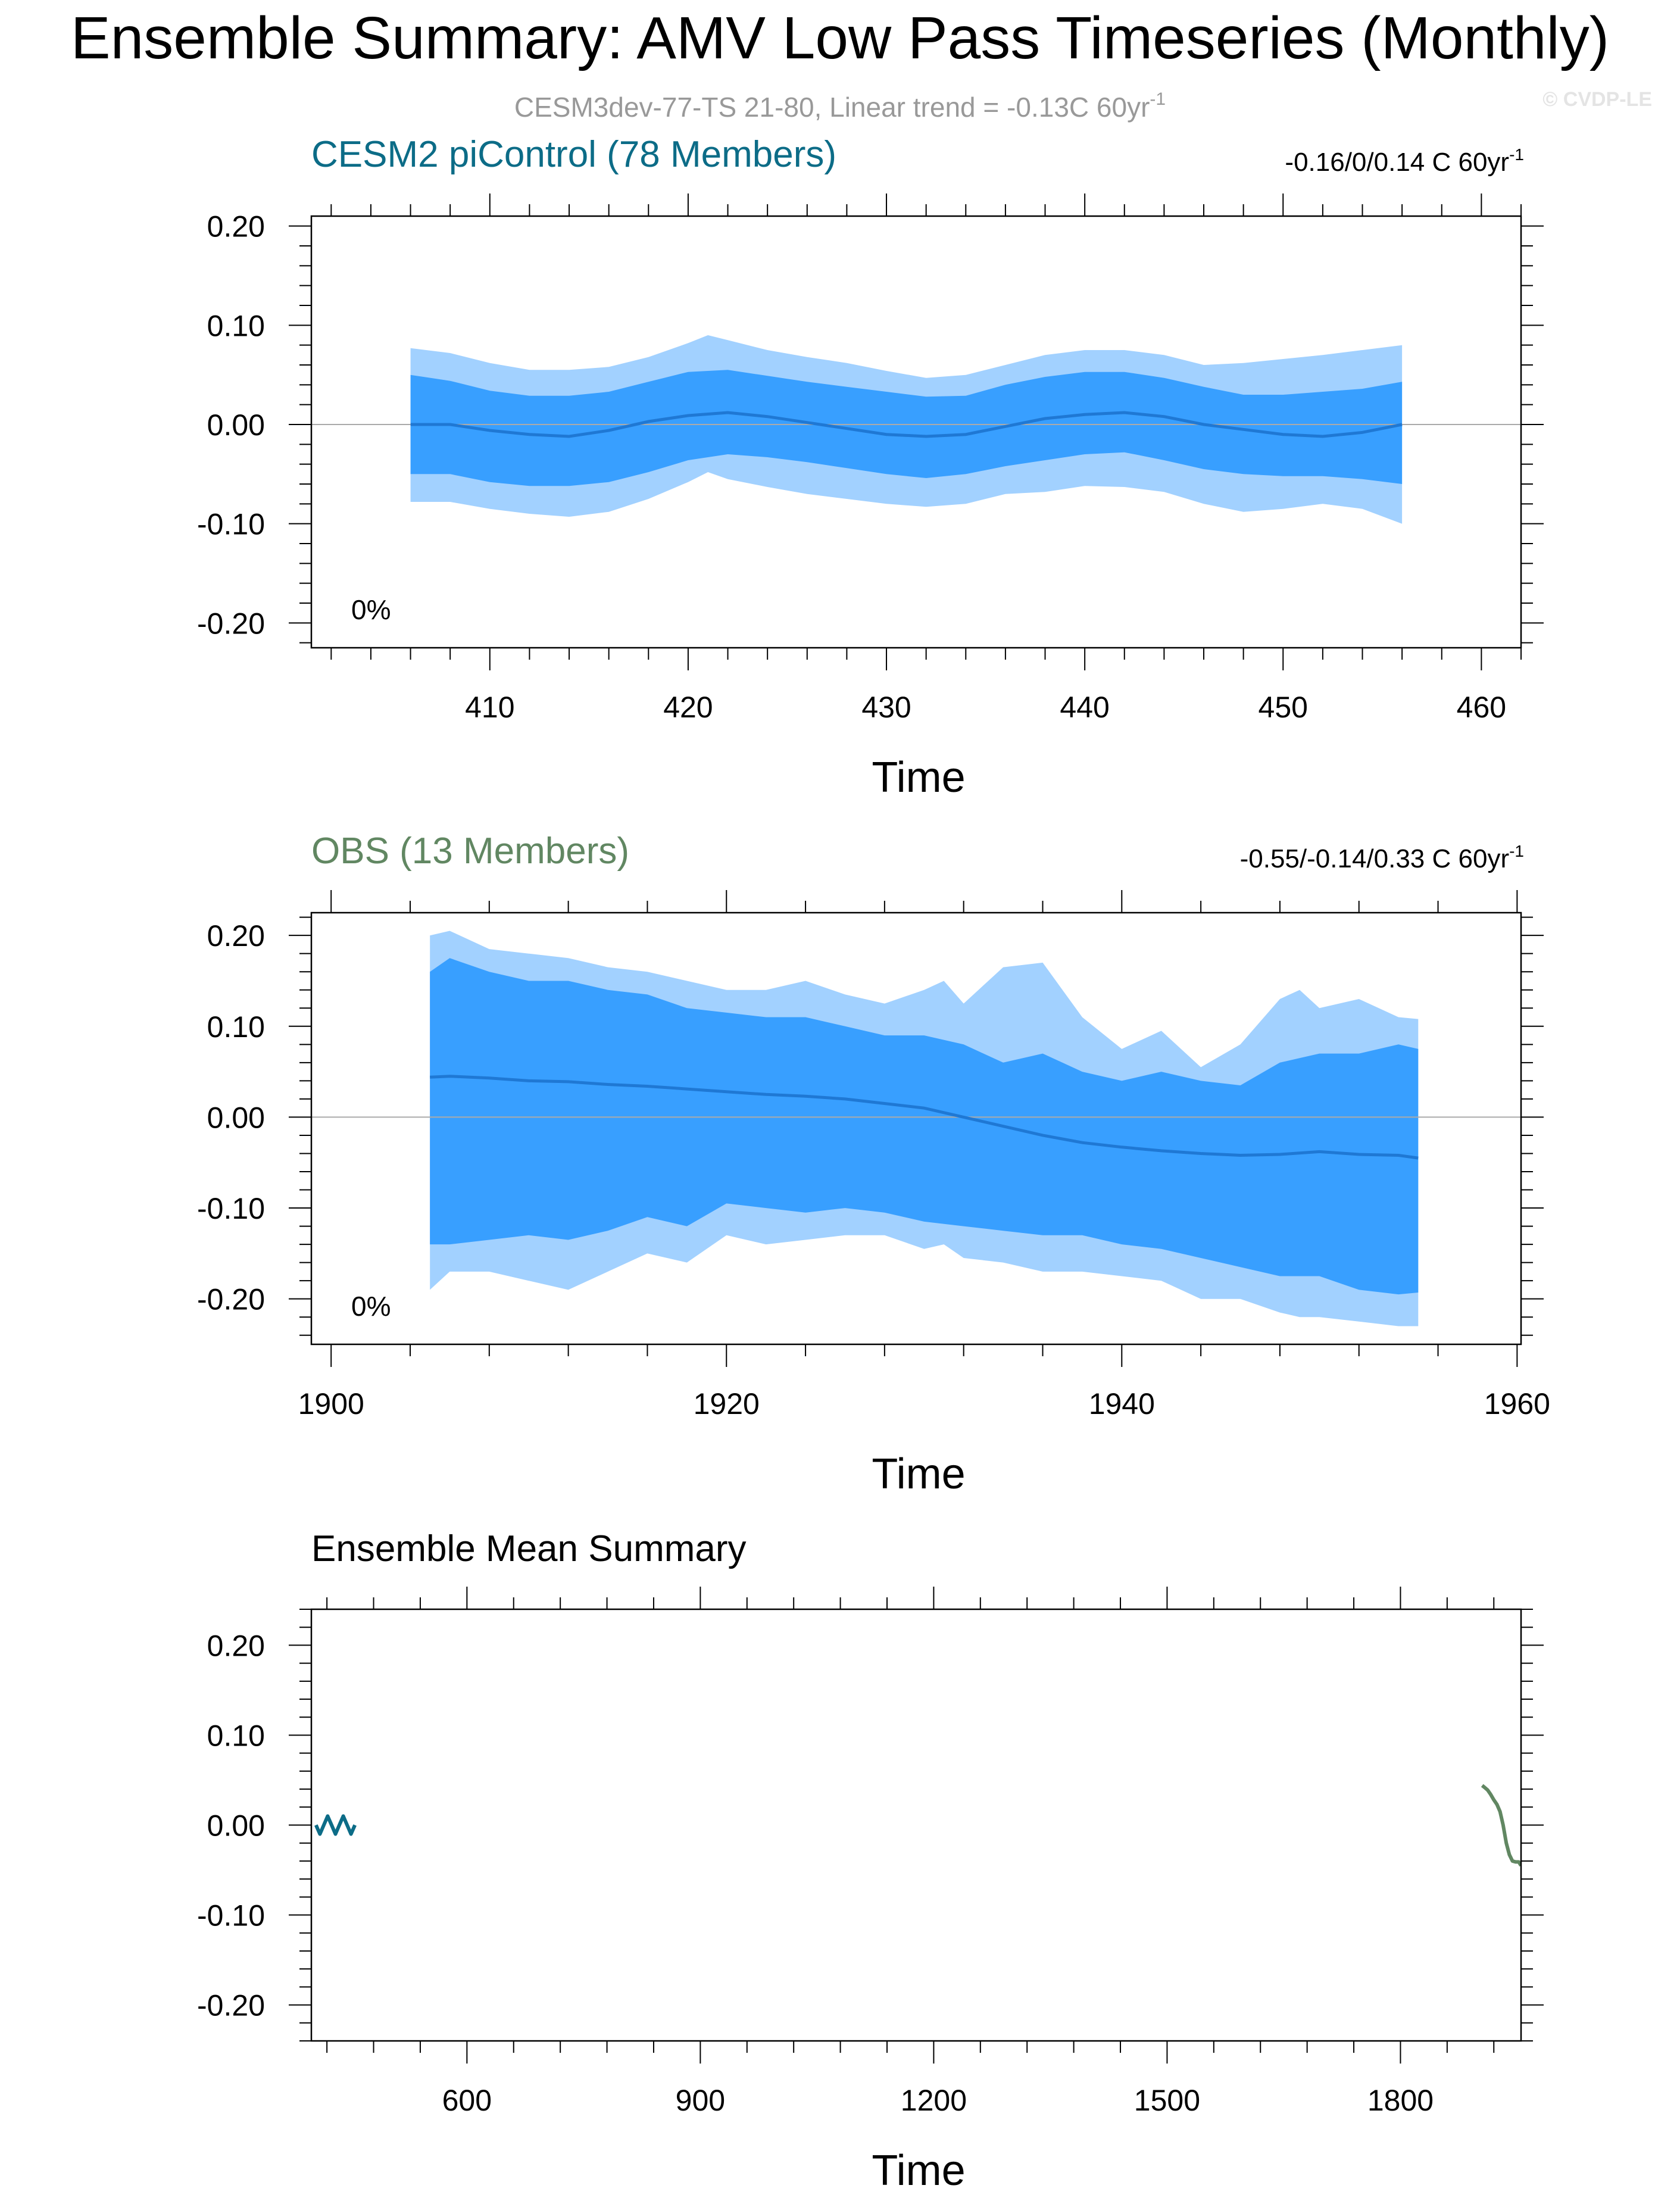 The width and height of the screenshot is (1680, 2207). What do you see at coordinates (371, 1306) in the screenshot?
I see `panel-obs-percent-label: 0%` at bounding box center [371, 1306].